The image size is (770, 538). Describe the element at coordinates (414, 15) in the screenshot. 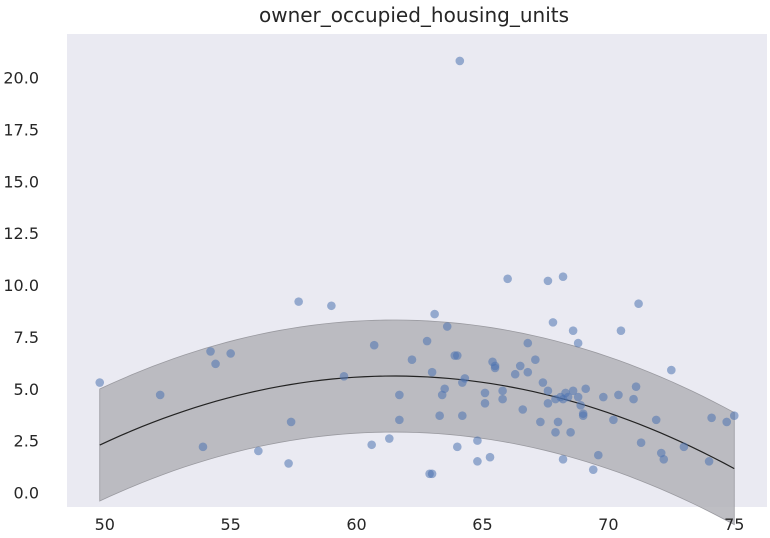

I see `chart-title: owner_occupied_housing_units` at that location.